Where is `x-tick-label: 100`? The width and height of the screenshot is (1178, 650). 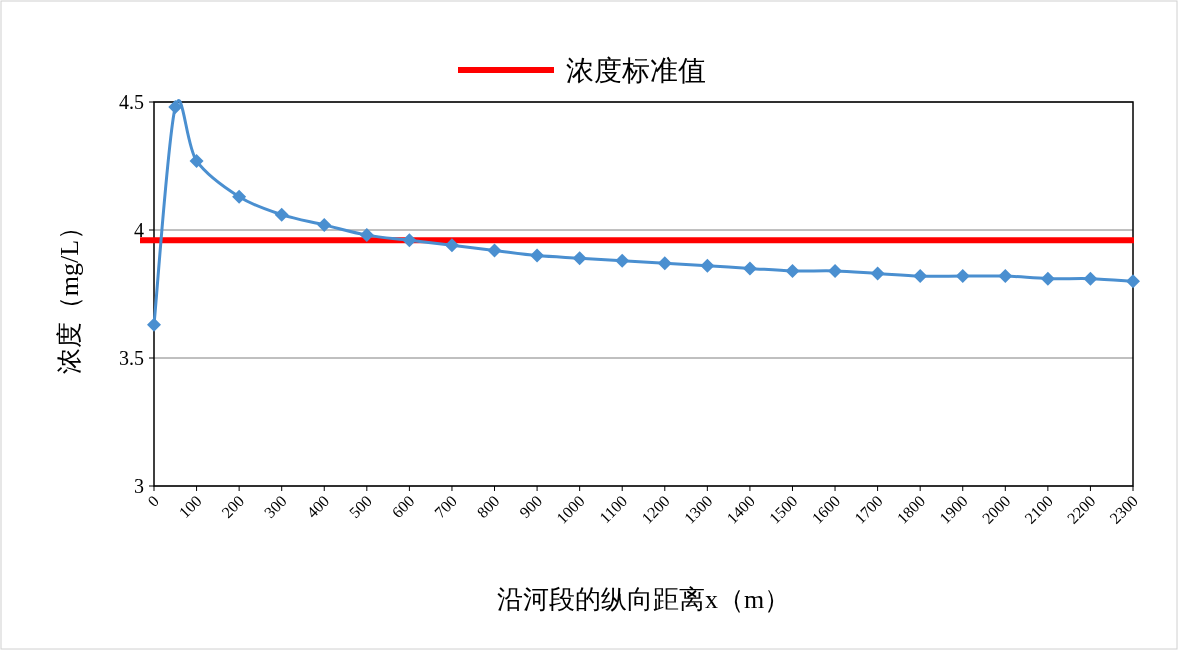 x-tick-label: 100 is located at coordinates (190, 507).